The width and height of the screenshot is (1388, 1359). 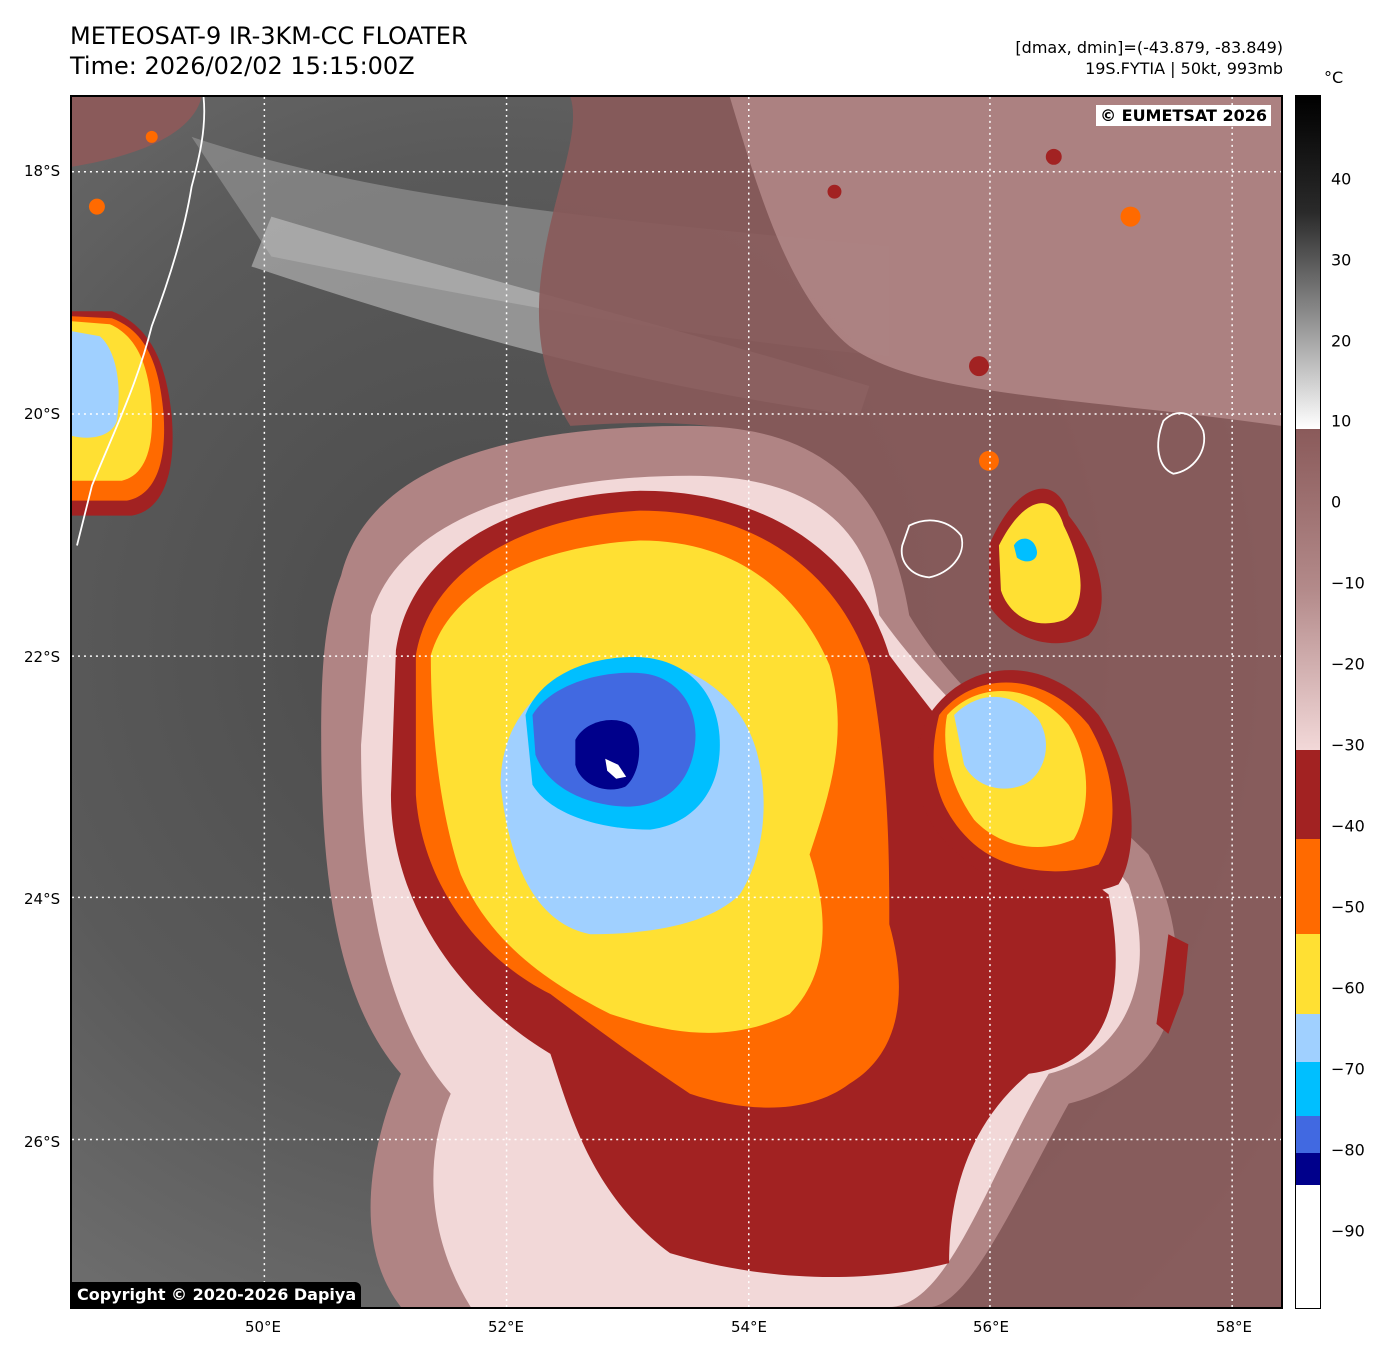 I want to click on colorbar-tick: −30, so click(x=1348, y=745).